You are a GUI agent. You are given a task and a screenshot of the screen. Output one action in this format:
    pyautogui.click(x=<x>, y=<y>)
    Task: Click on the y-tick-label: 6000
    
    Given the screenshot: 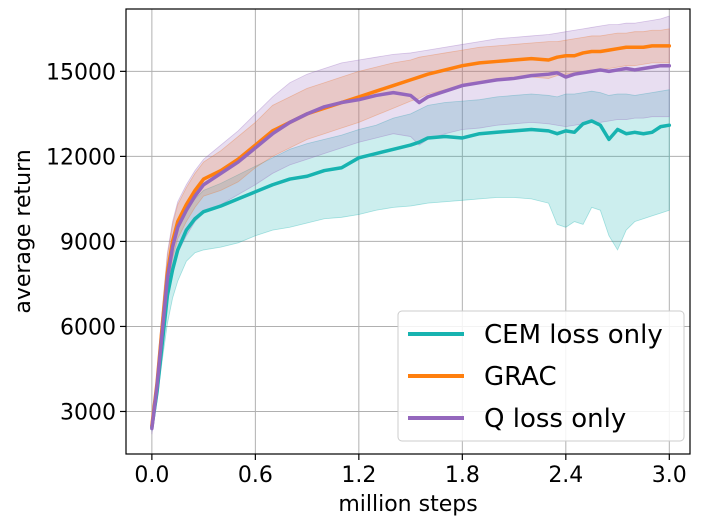 What is the action you would take?
    pyautogui.click(x=88, y=327)
    